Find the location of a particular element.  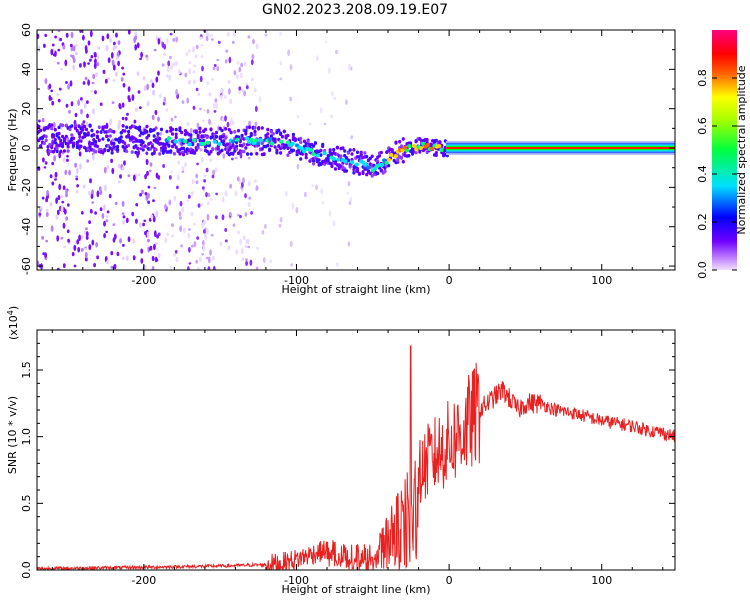

y-tick-label: -20 is located at coordinates (26, 187).